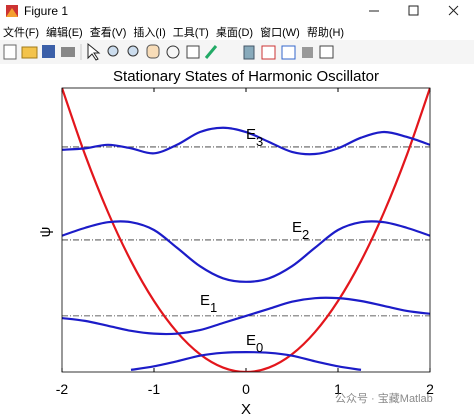  I want to click on menu-item: 插入(I), so click(149, 33).